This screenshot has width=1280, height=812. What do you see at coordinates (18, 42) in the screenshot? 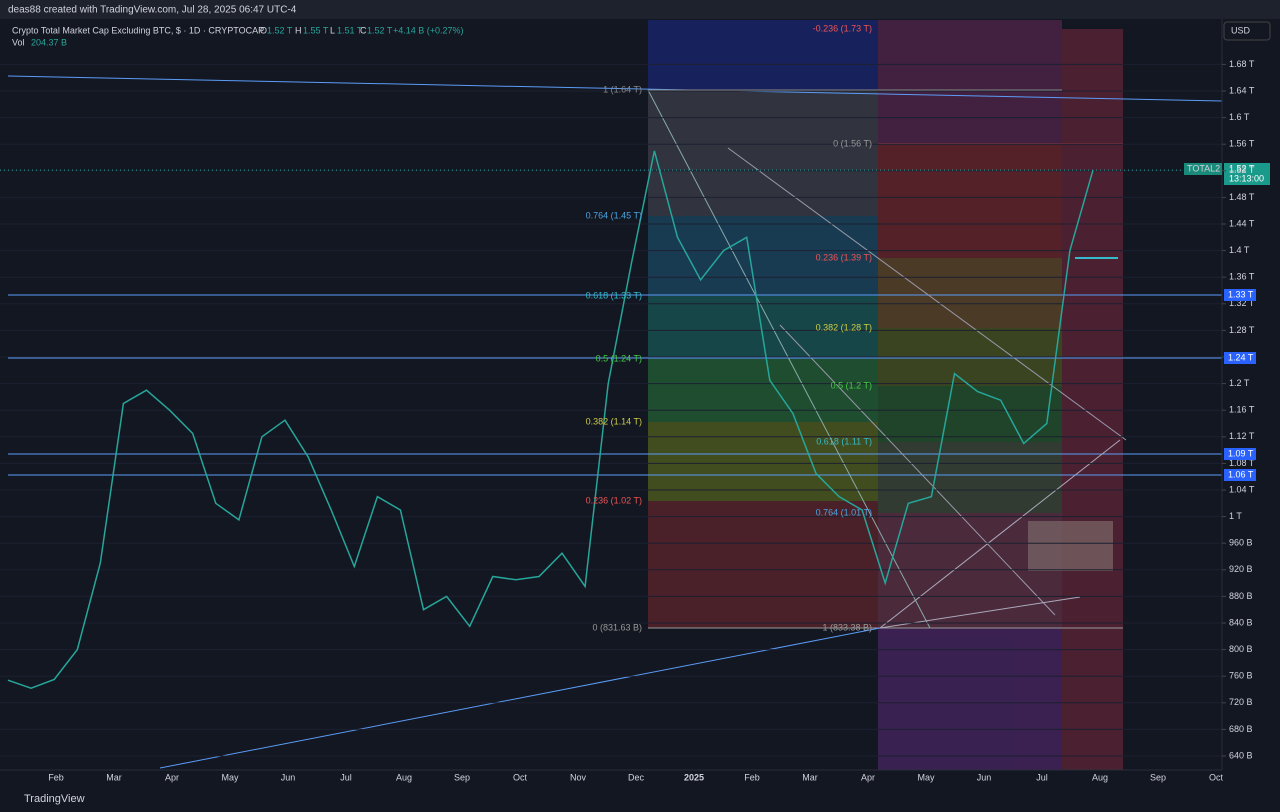
I see `vol-label: Vol` at bounding box center [18, 42].